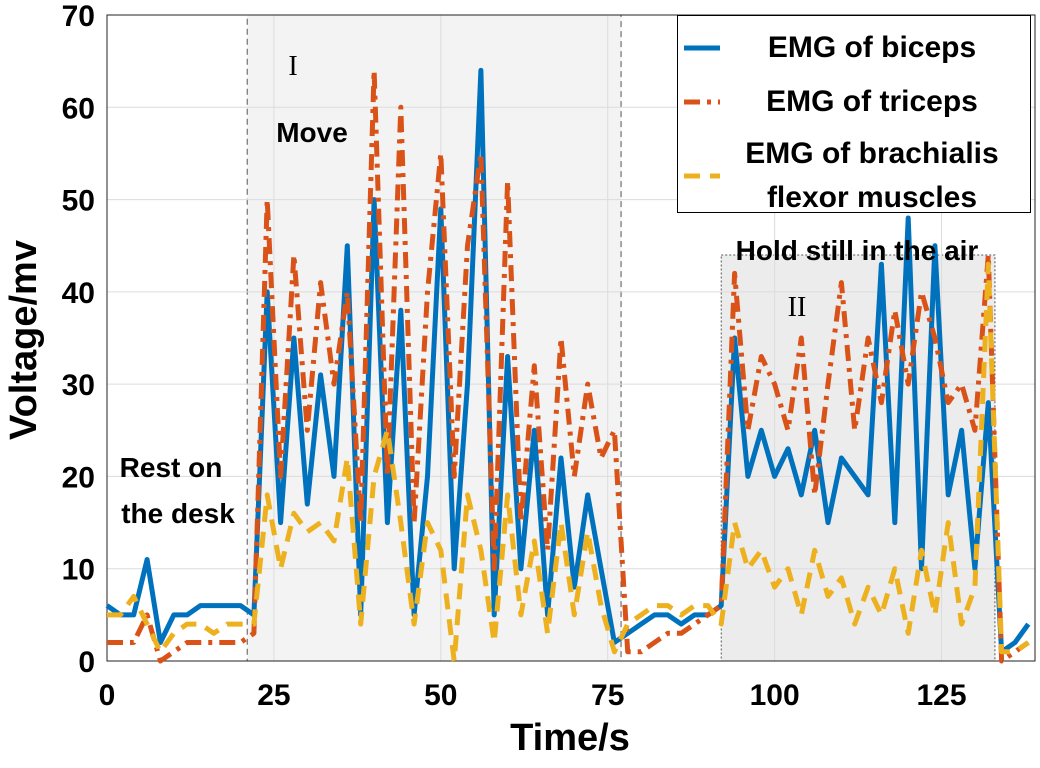 Image resolution: width=1040 pixels, height=768 pixels. I want to click on x-tick-label: 25, so click(273, 695).